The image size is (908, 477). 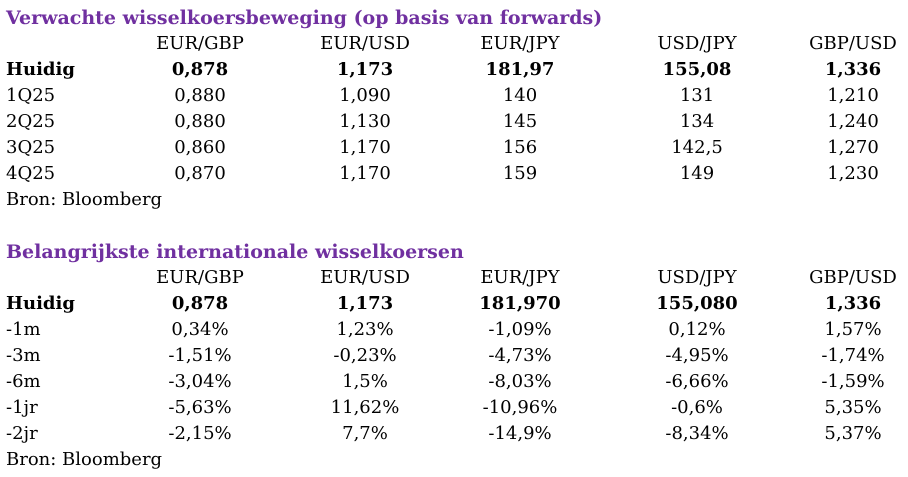 What do you see at coordinates (454, 382) in the screenshot?
I see `table2-row: -6m -3,04% 1,5% -8,03% -6,66% -1,59%` at bounding box center [454, 382].